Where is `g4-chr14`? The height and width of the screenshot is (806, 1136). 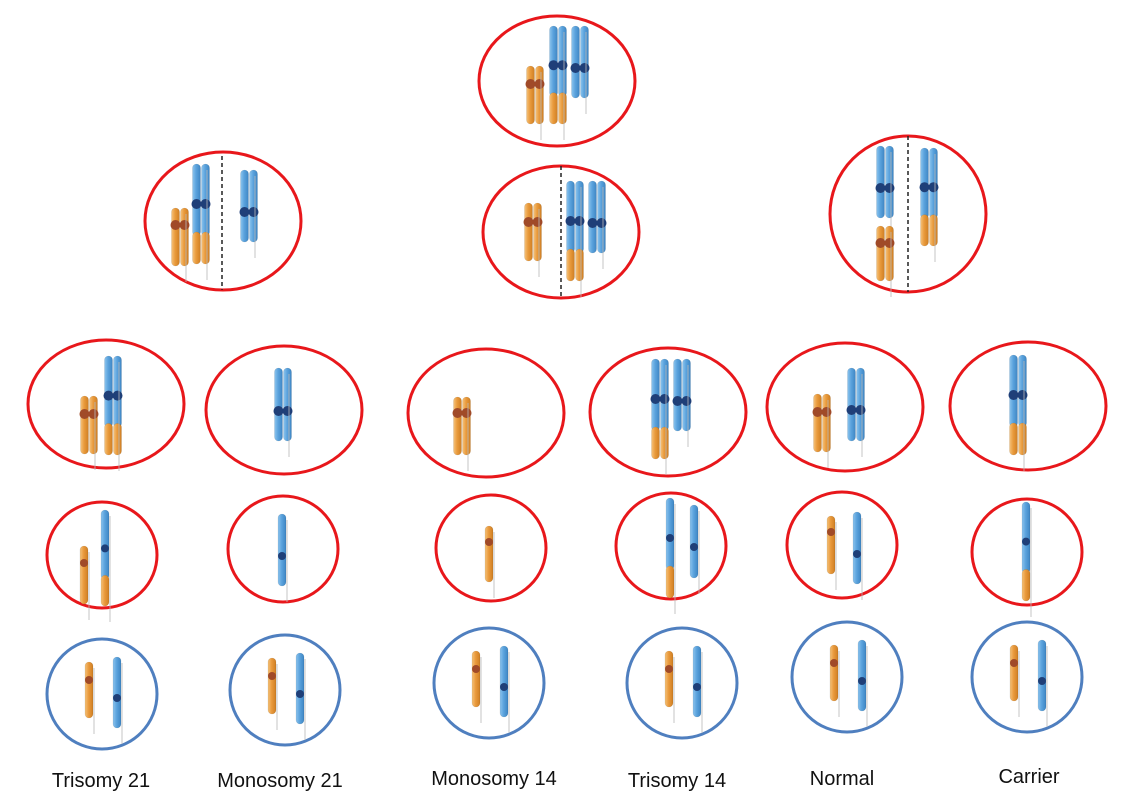
g4-chr14 is located at coordinates (694, 549).